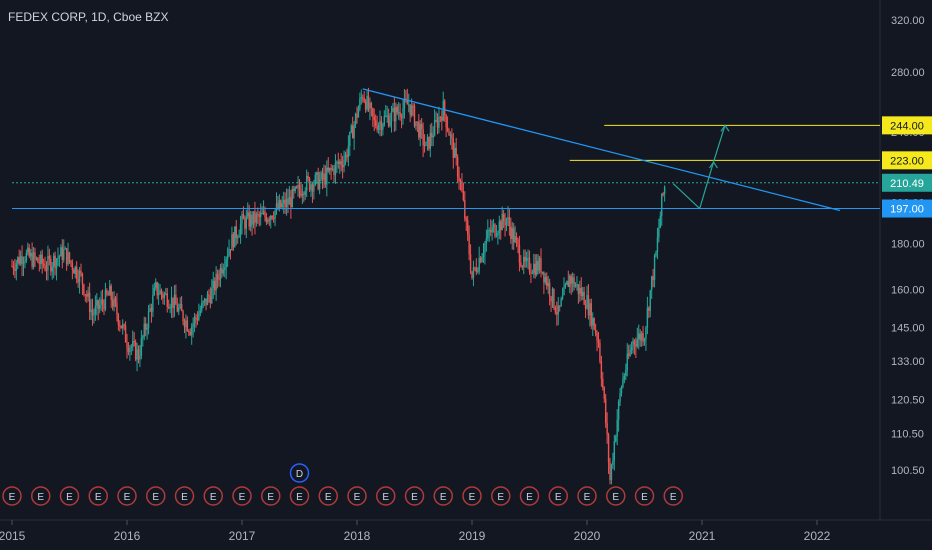  I want to click on projection-path, so click(699, 167).